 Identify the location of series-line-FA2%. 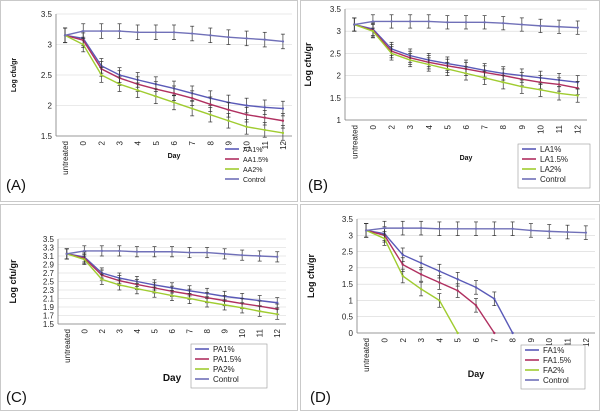
(412, 281).